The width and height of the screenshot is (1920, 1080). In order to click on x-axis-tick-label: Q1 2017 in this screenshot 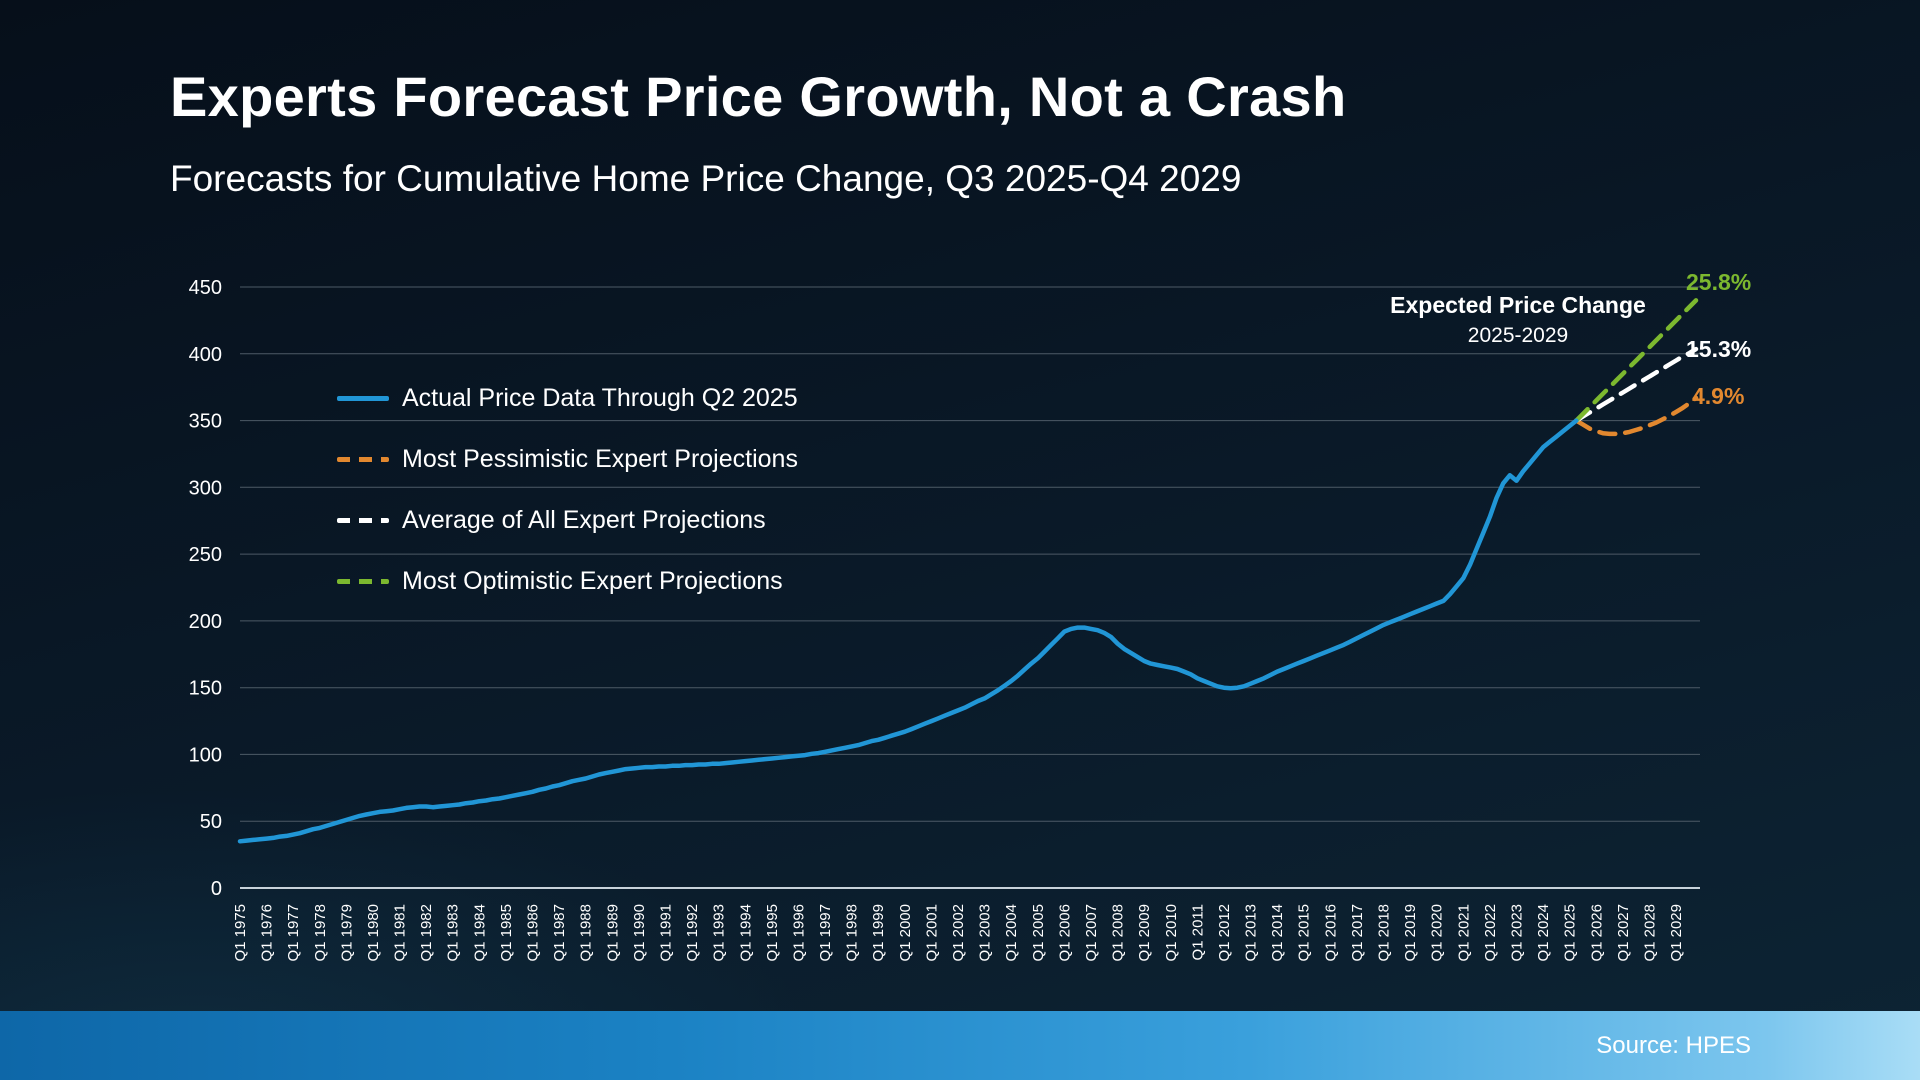, I will do `click(1357, 933)`.